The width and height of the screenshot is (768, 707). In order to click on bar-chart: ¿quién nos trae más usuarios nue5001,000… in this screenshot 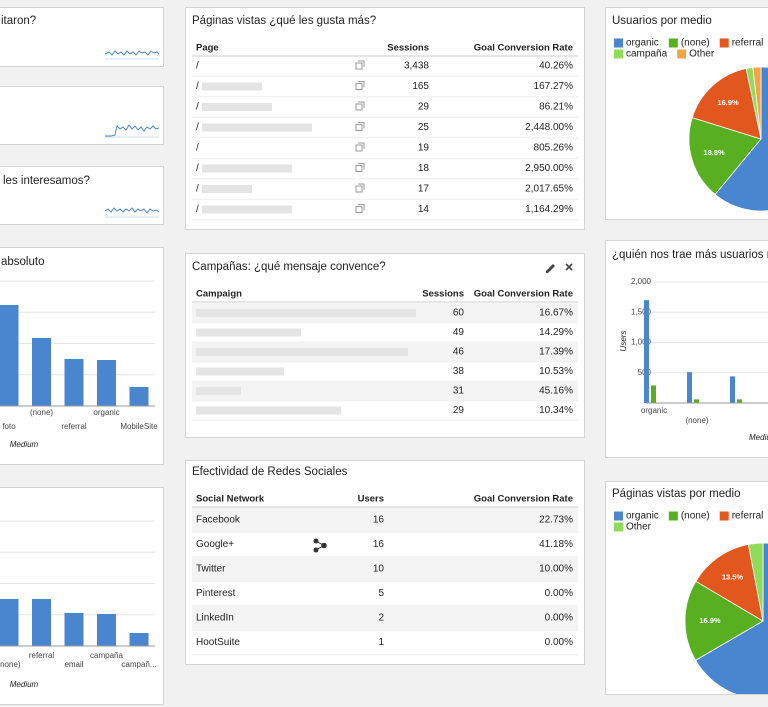, I will do `click(690, 345)`.